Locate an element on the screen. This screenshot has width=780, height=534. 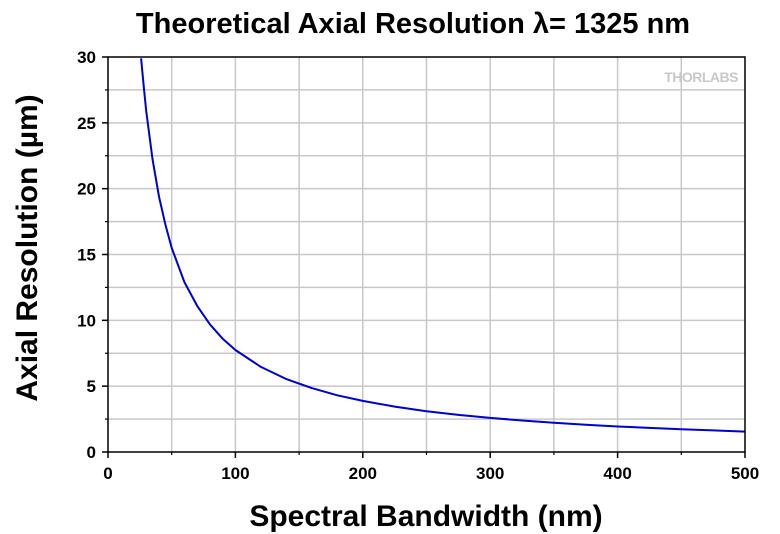
x-axis-ticks: 0 100 200 300 400 500 is located at coordinates (431, 467).